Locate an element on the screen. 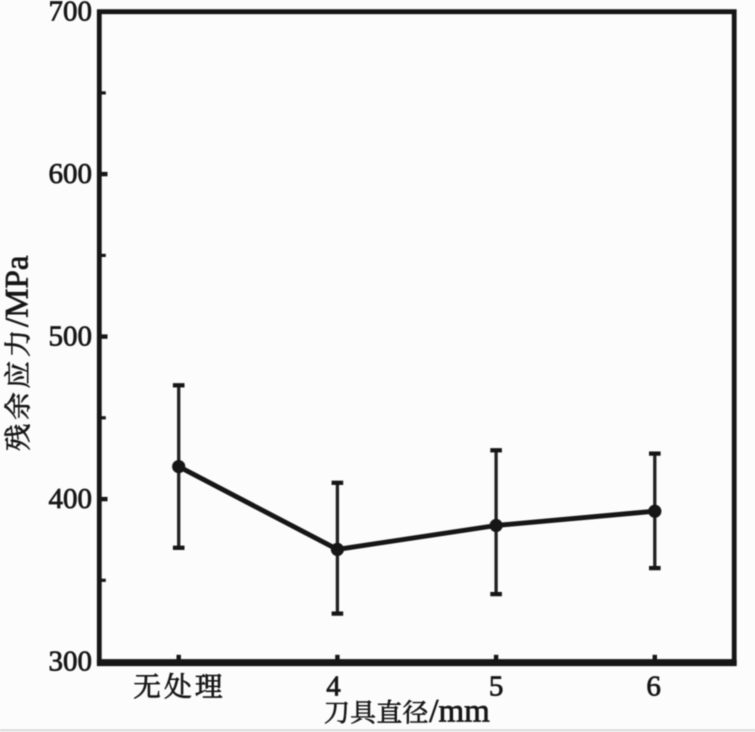 This screenshot has width=755, height=732. svg-text: 4 is located at coordinates (333, 687).